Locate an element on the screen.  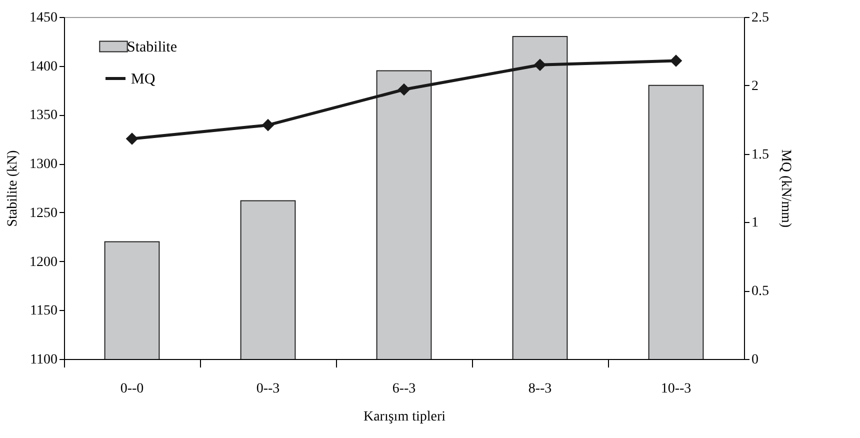
y2-tick-label: 0.5 is located at coordinates (760, 292).